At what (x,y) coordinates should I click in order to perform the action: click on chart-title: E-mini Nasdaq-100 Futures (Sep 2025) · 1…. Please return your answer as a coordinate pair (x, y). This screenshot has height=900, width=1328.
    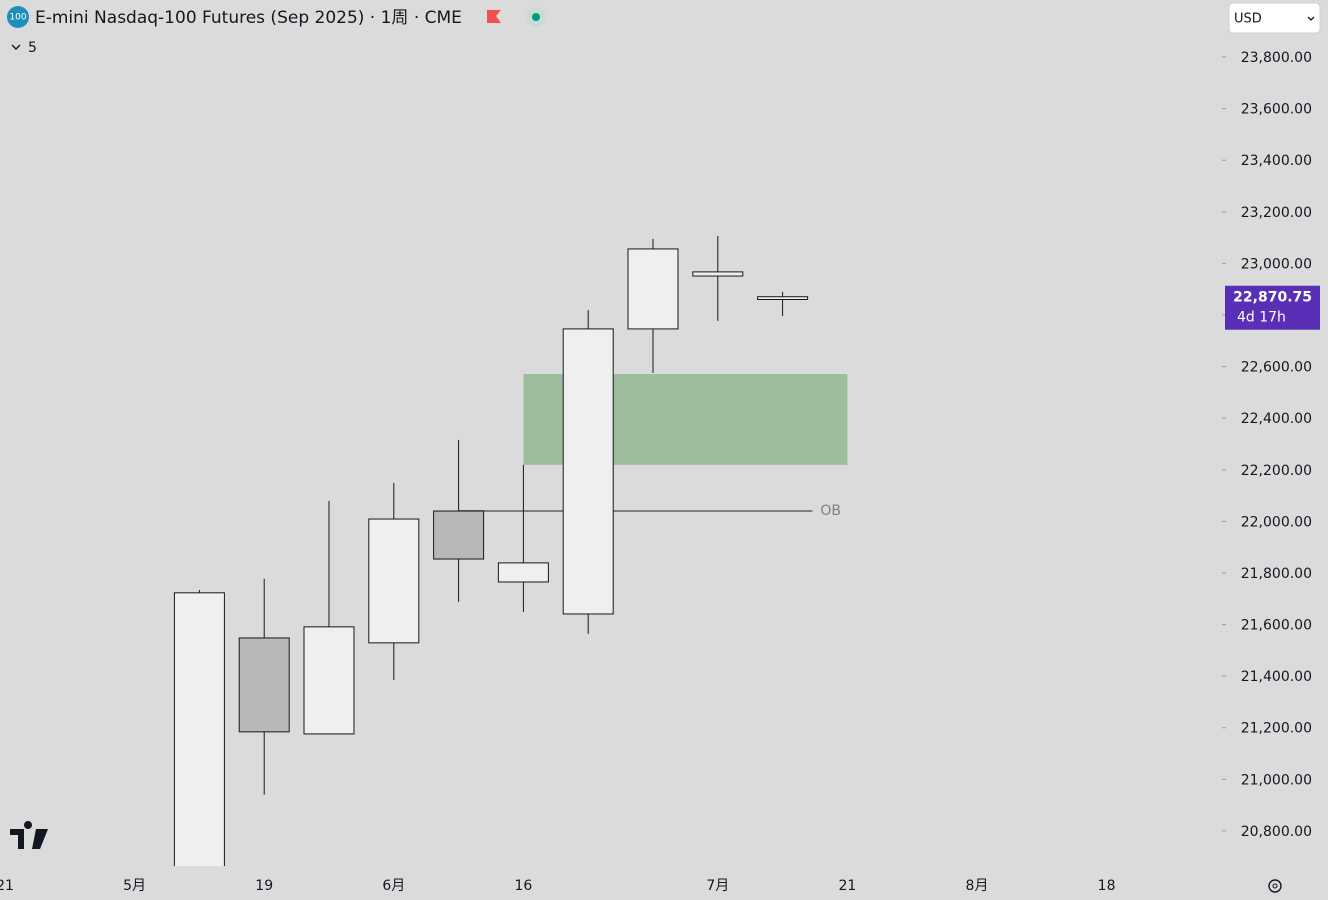
    Looking at the image, I should click on (248, 18).